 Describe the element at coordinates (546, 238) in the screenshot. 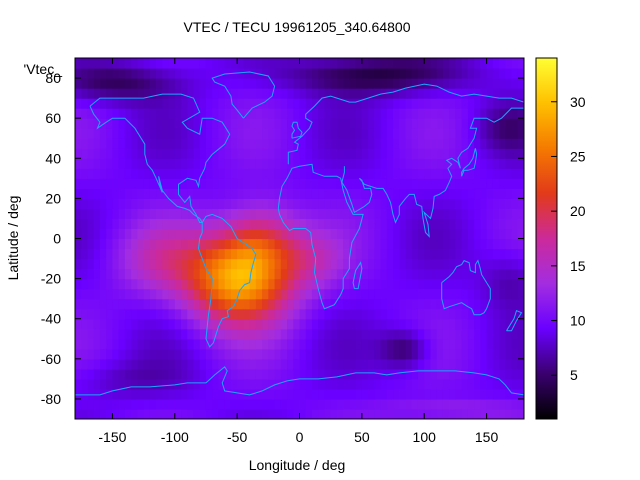

I see `colorbar` at that location.